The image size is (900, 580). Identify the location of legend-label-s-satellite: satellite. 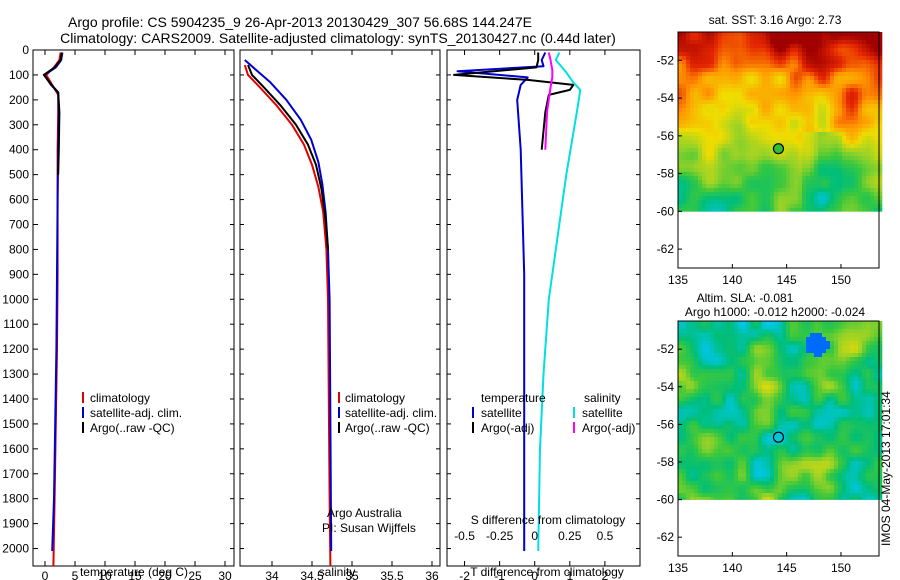
(602, 413).